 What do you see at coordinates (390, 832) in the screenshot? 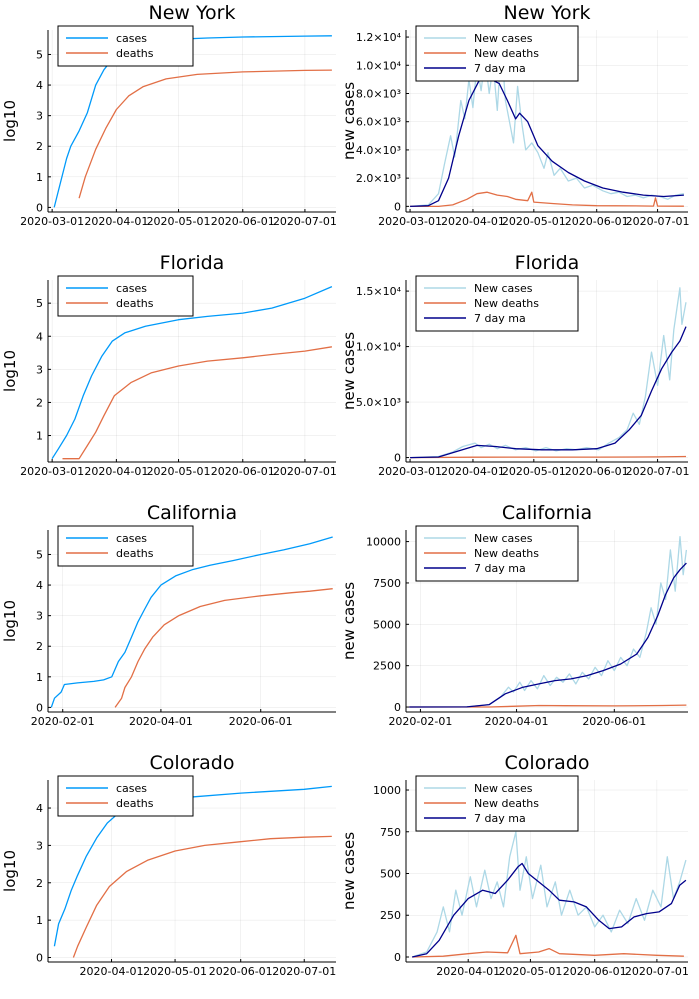
I see `y-tick-label: 750` at bounding box center [390, 832].